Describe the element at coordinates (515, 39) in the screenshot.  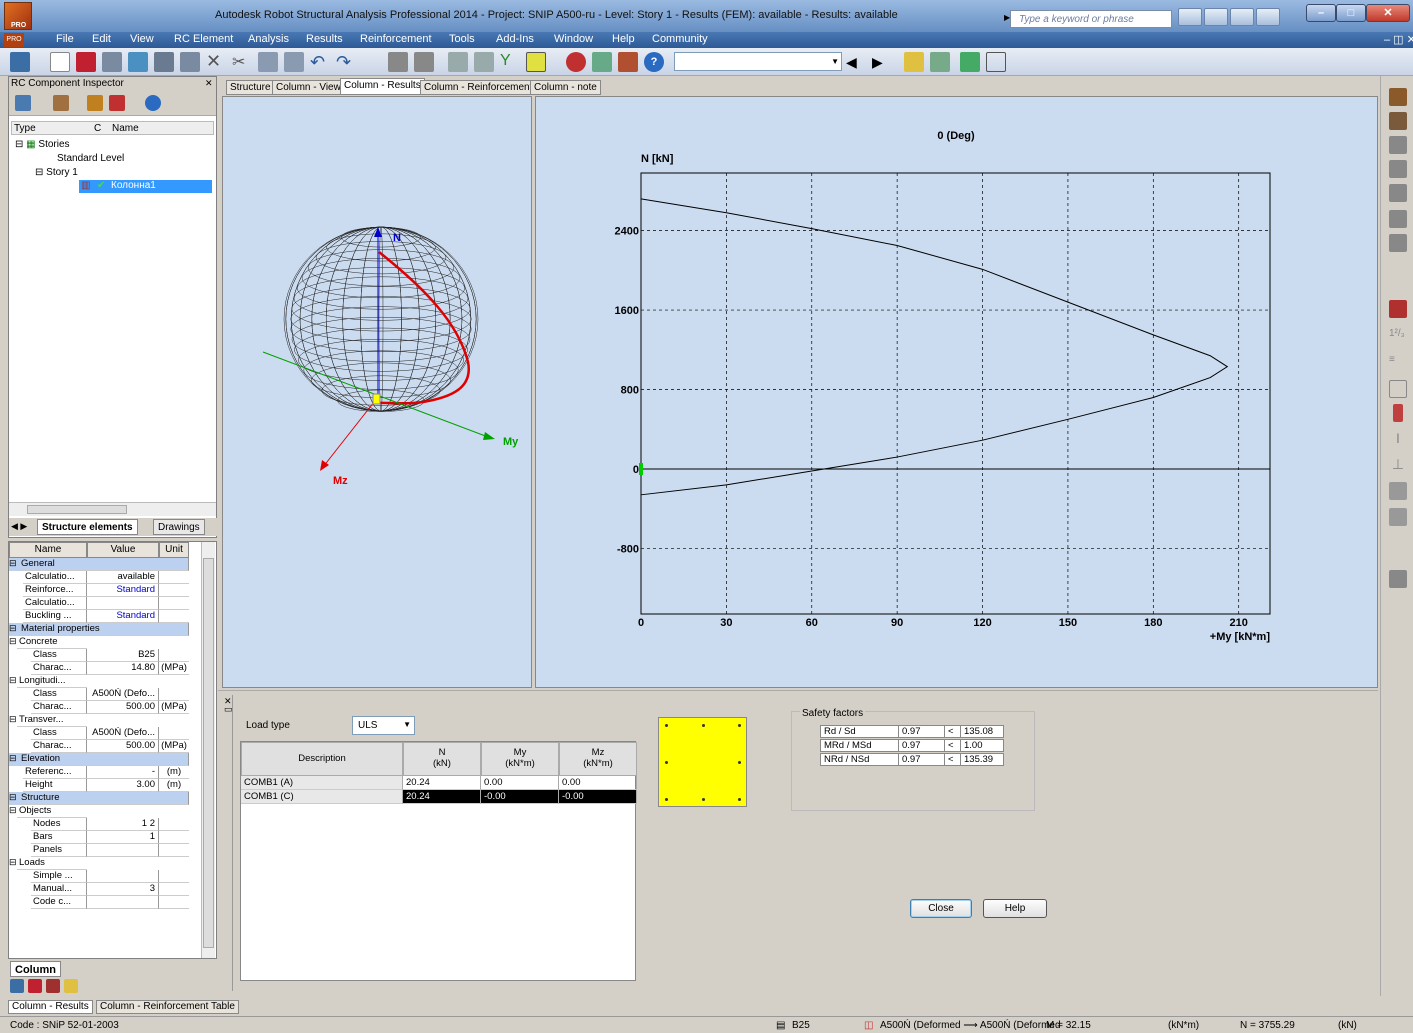
I see `menu-add-ins: Add-Ins` at that location.